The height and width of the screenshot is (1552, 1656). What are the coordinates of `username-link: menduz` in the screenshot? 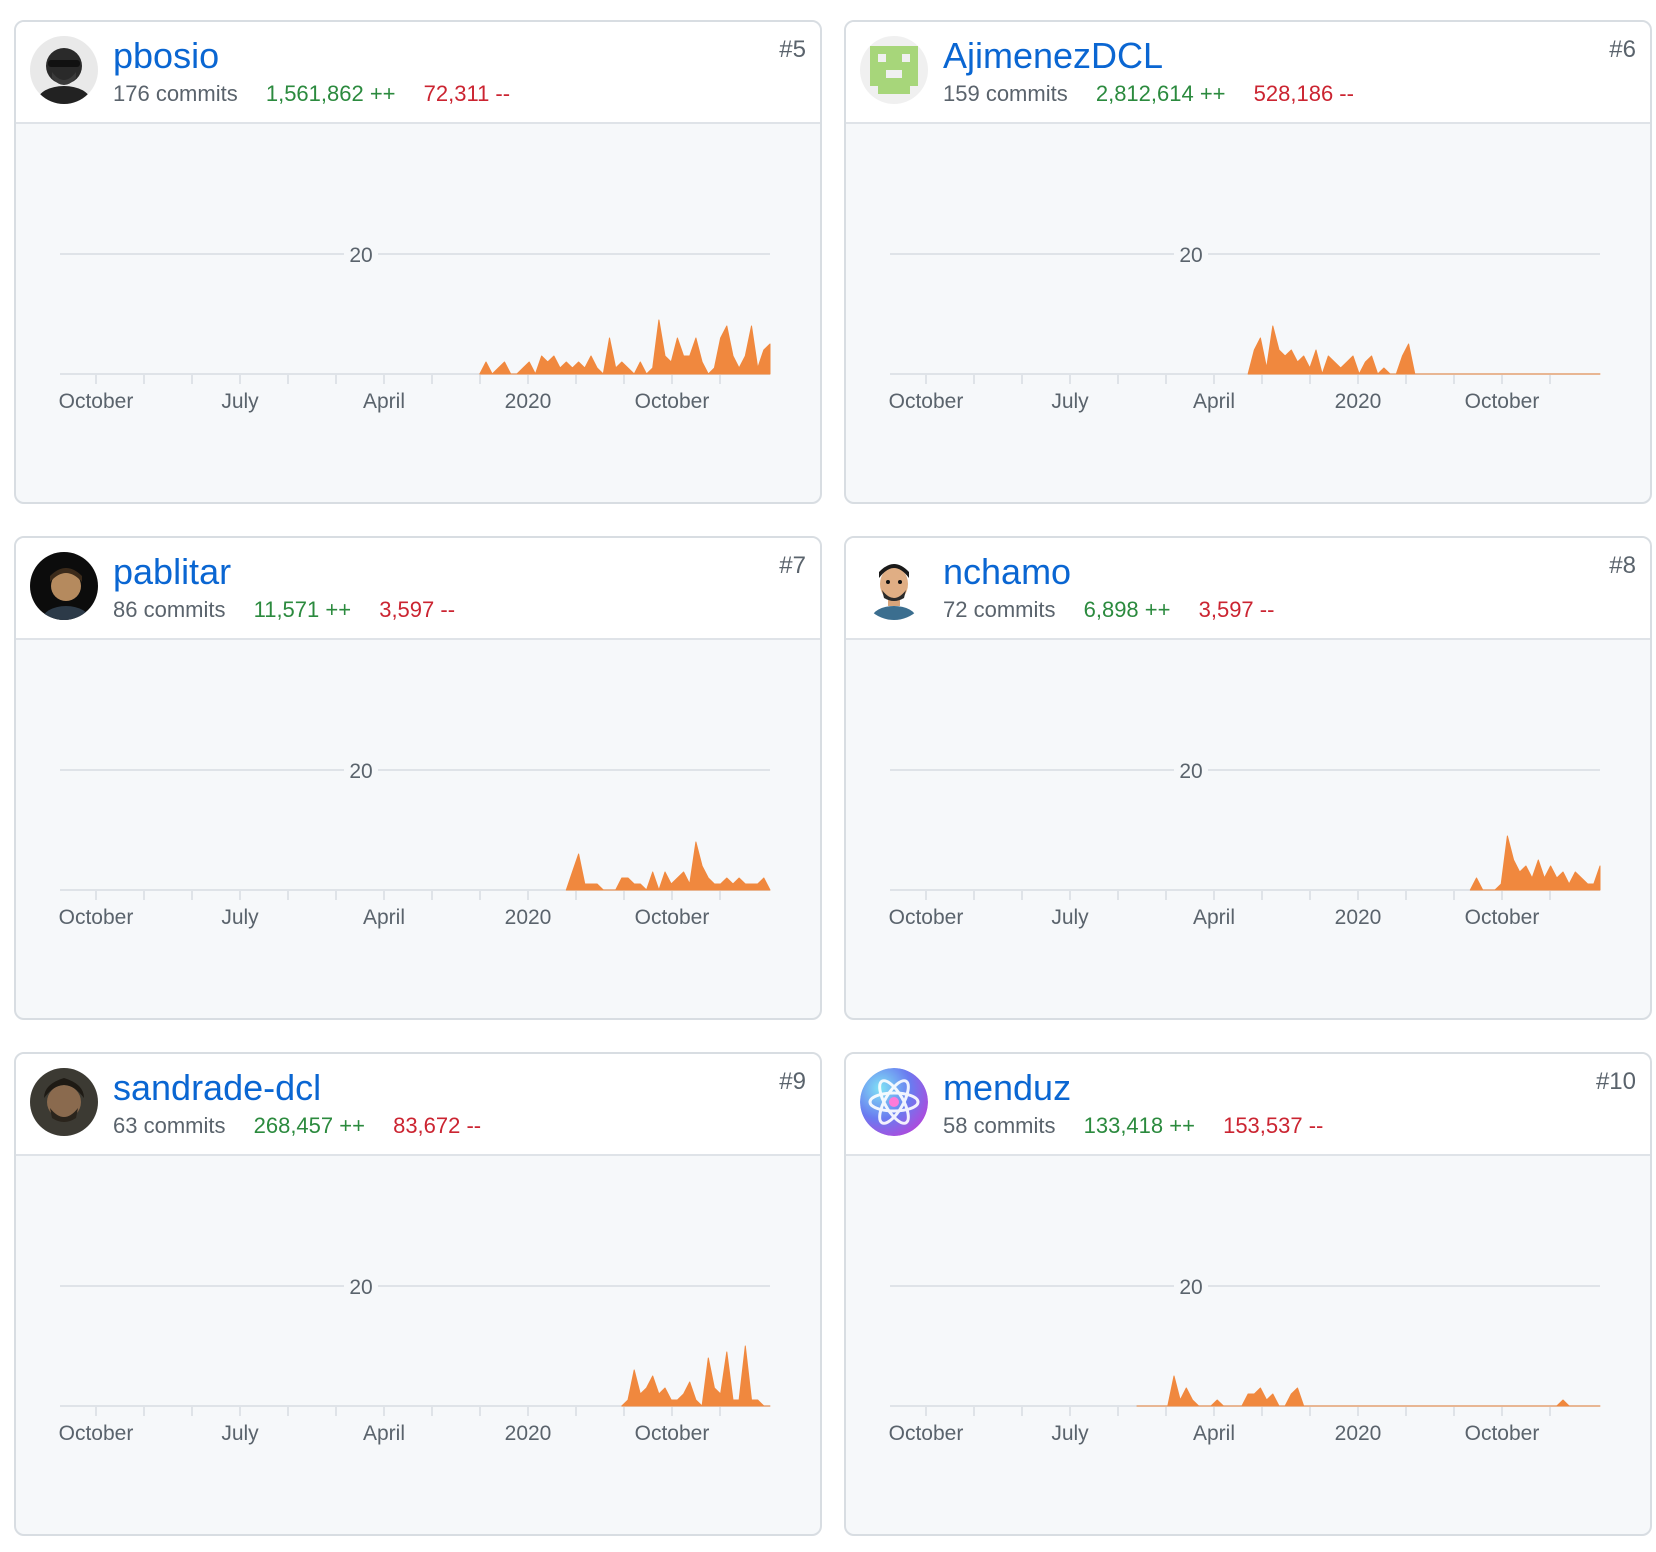 It's located at (1007, 1087).